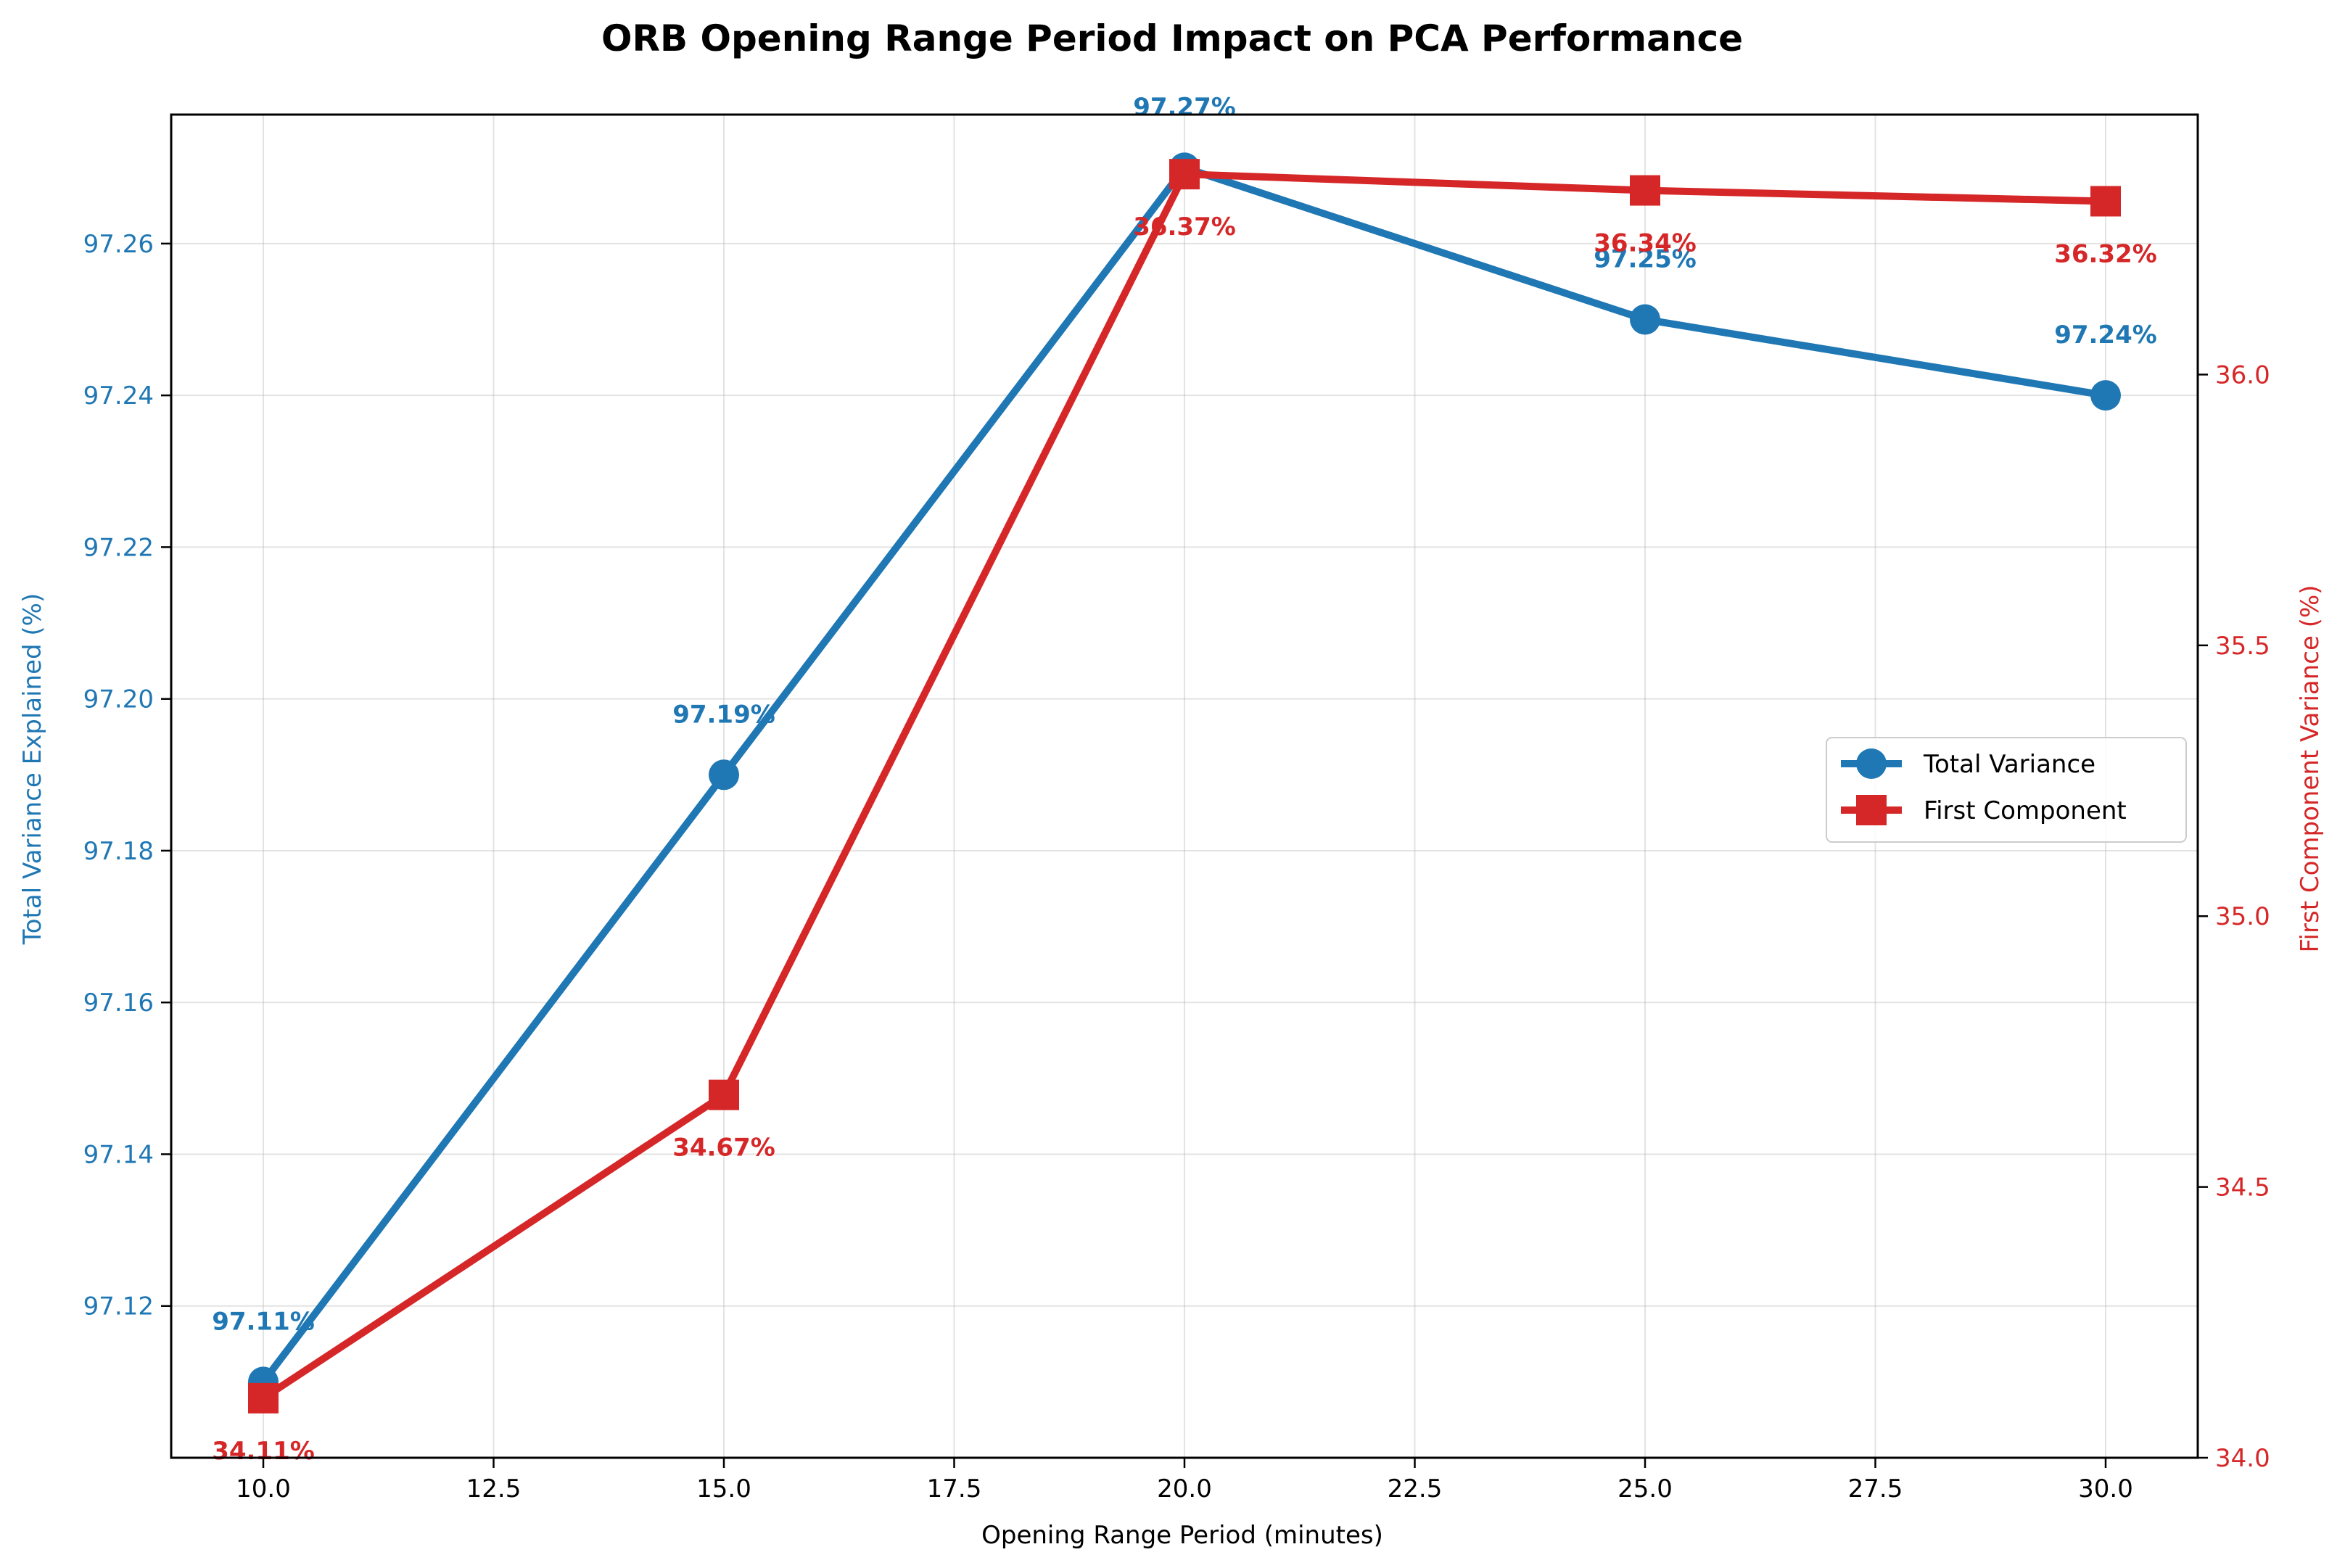  What do you see at coordinates (1646, 259) in the screenshot?
I see `data-label: 97.25%` at bounding box center [1646, 259].